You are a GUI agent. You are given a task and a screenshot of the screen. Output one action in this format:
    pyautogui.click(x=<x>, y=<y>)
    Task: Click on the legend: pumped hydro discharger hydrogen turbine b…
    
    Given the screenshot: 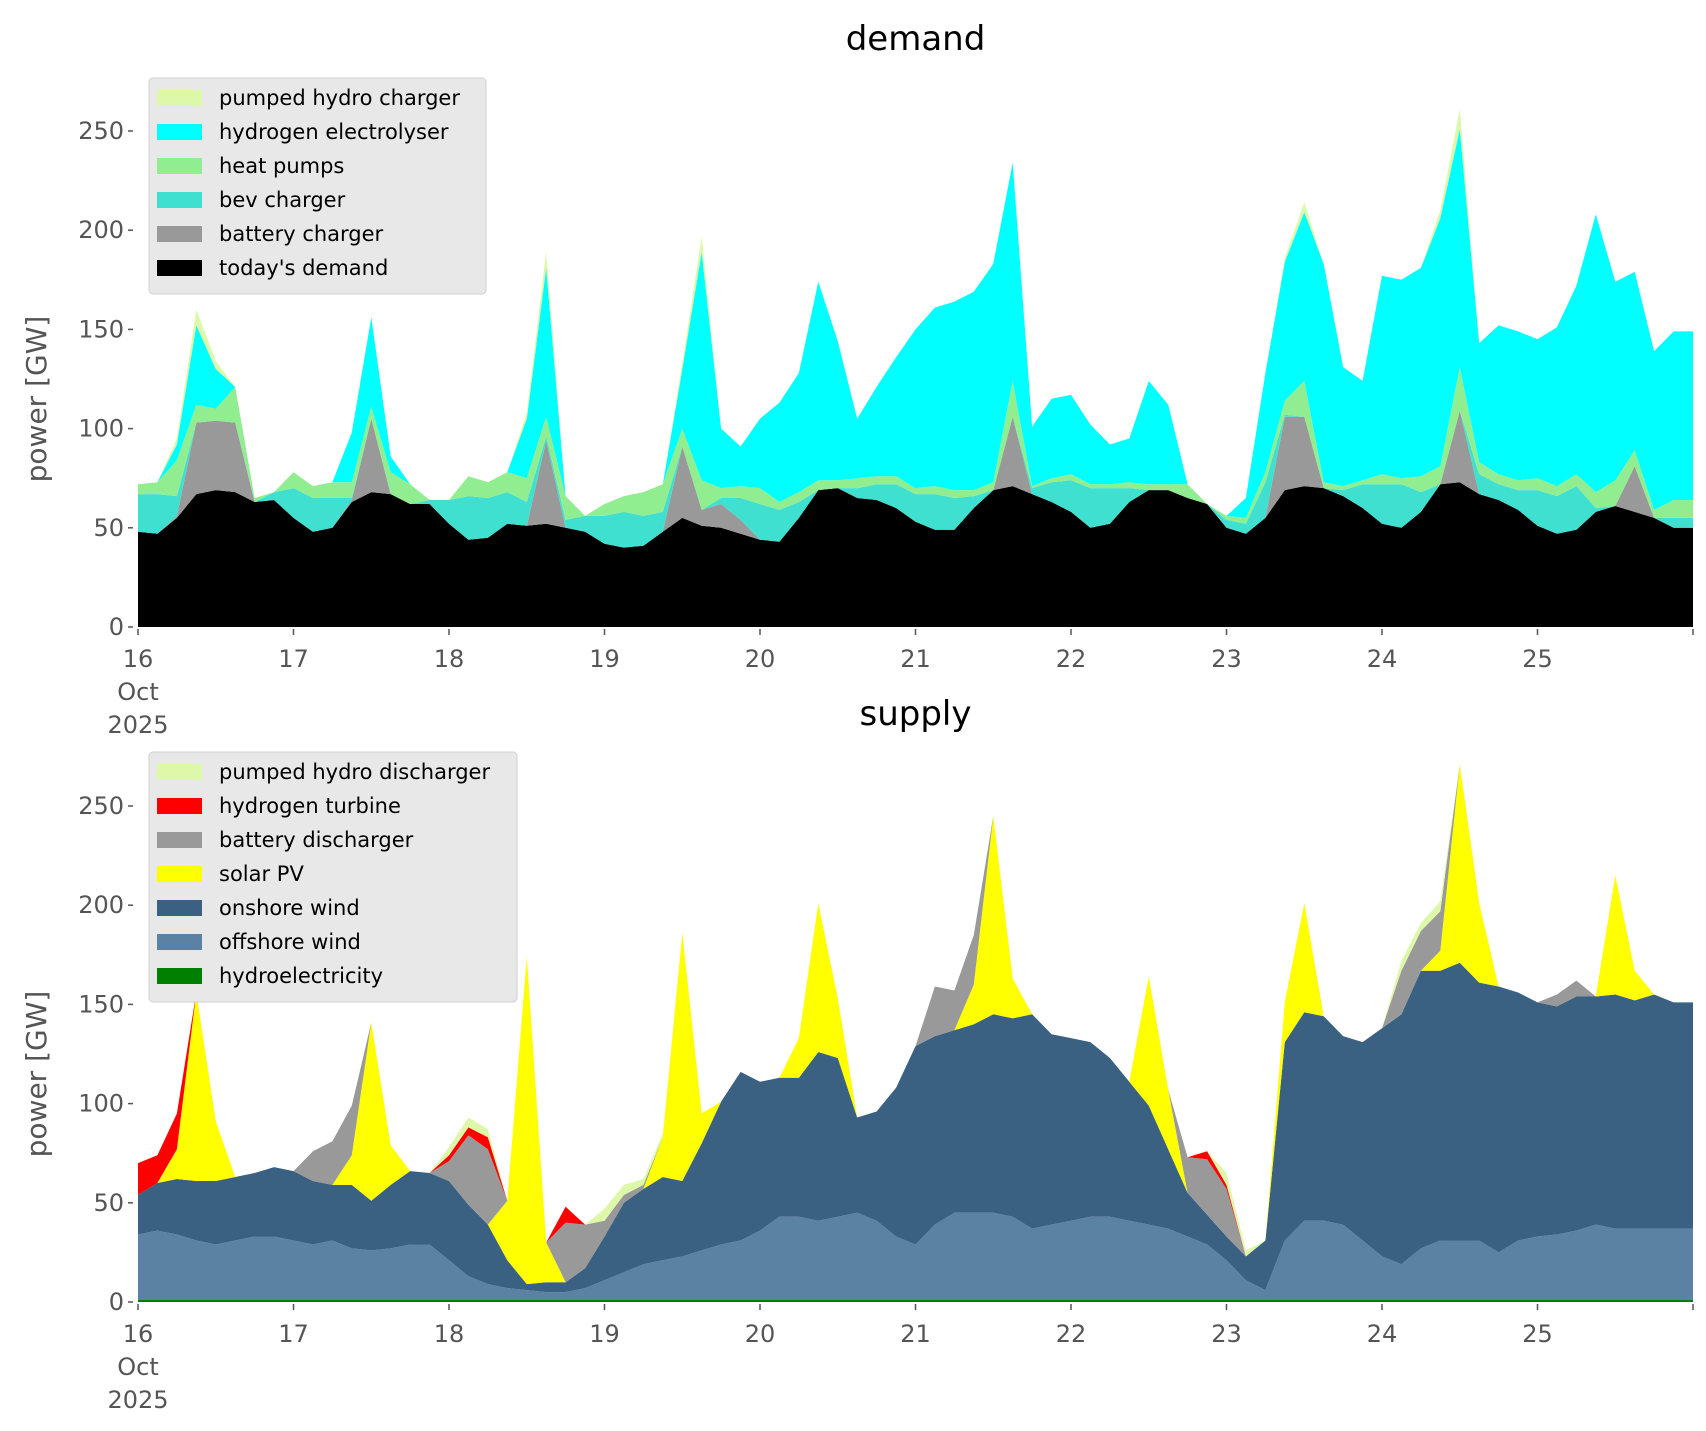 What is the action you would take?
    pyautogui.click(x=333, y=877)
    